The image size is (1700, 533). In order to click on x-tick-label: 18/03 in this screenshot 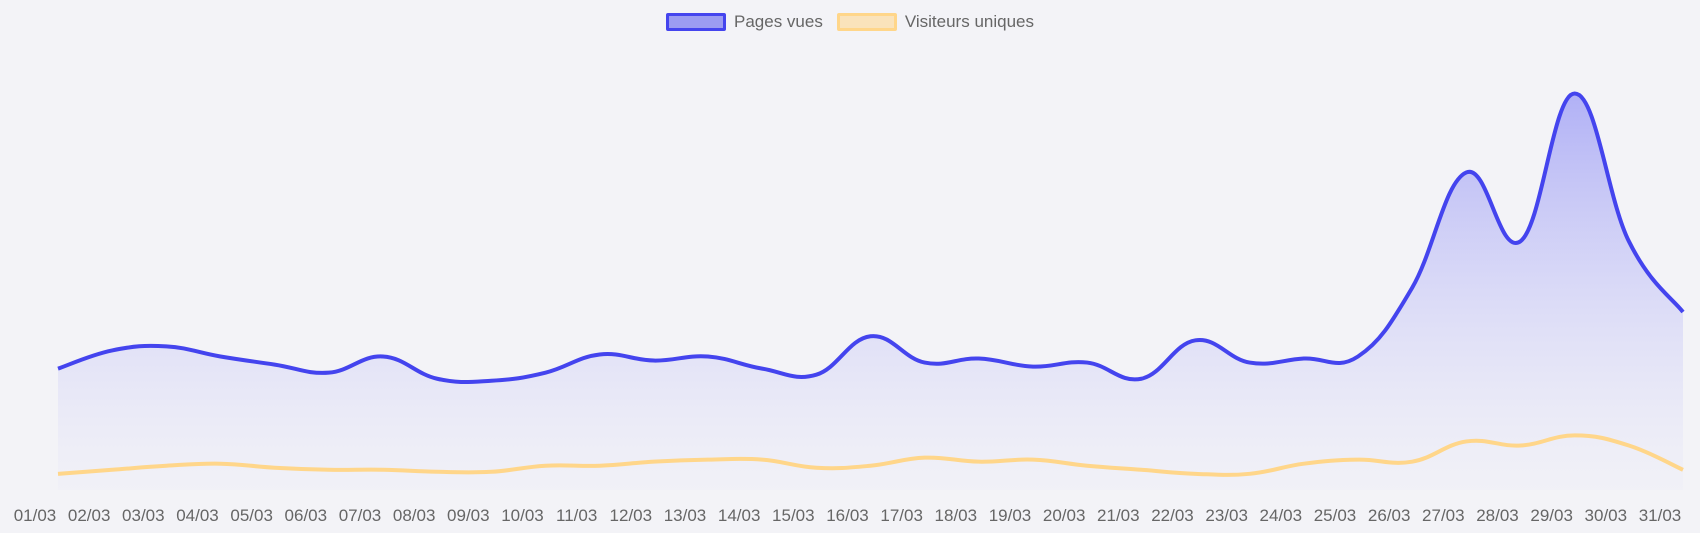, I will do `click(956, 515)`.